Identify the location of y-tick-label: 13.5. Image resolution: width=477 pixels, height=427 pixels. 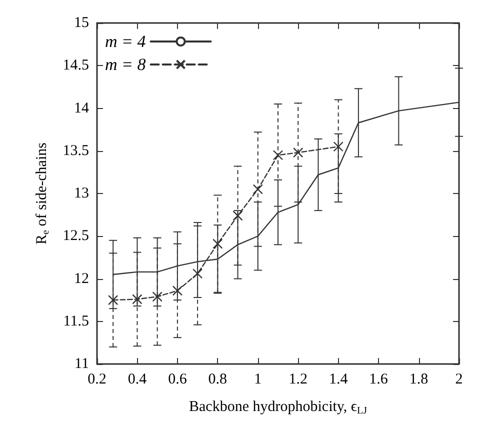
(75, 150).